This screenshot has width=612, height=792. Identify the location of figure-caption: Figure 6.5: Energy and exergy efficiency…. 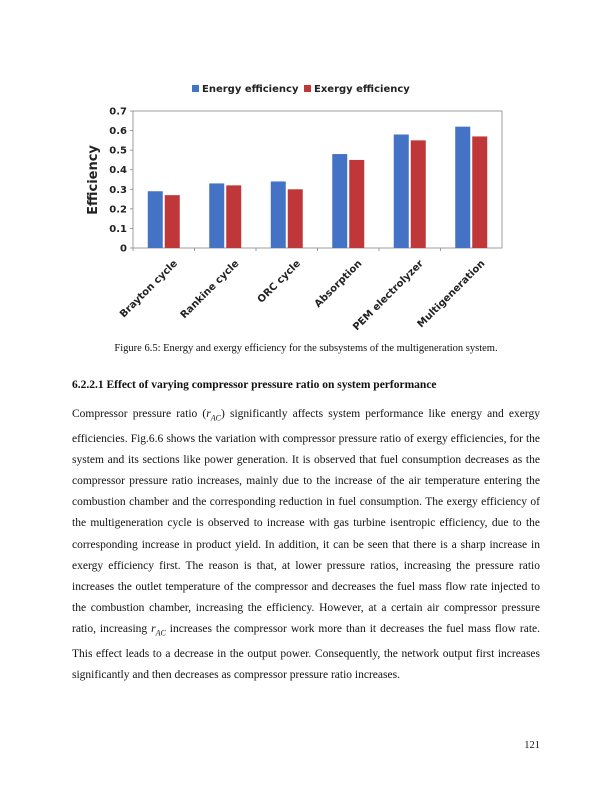
(306, 348).